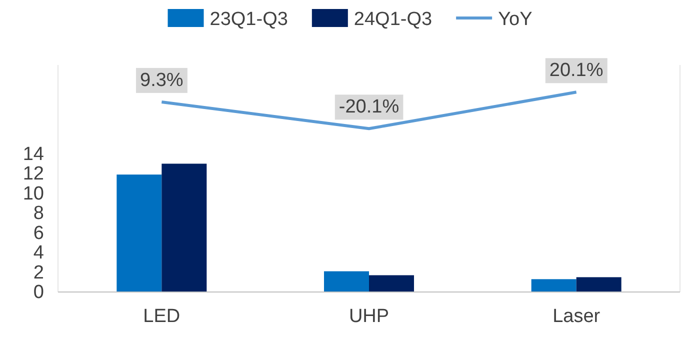 The height and width of the screenshot is (351, 700). I want to click on y-tick-label: 10, so click(33, 193).